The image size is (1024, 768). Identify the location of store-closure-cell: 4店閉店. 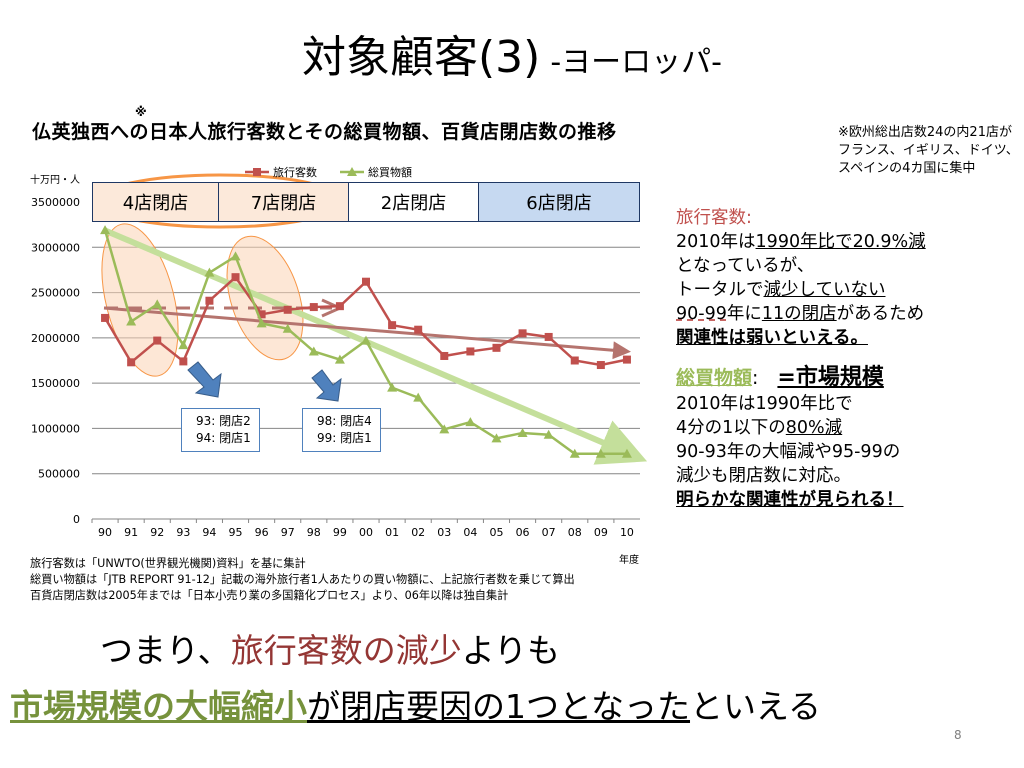
(156, 202).